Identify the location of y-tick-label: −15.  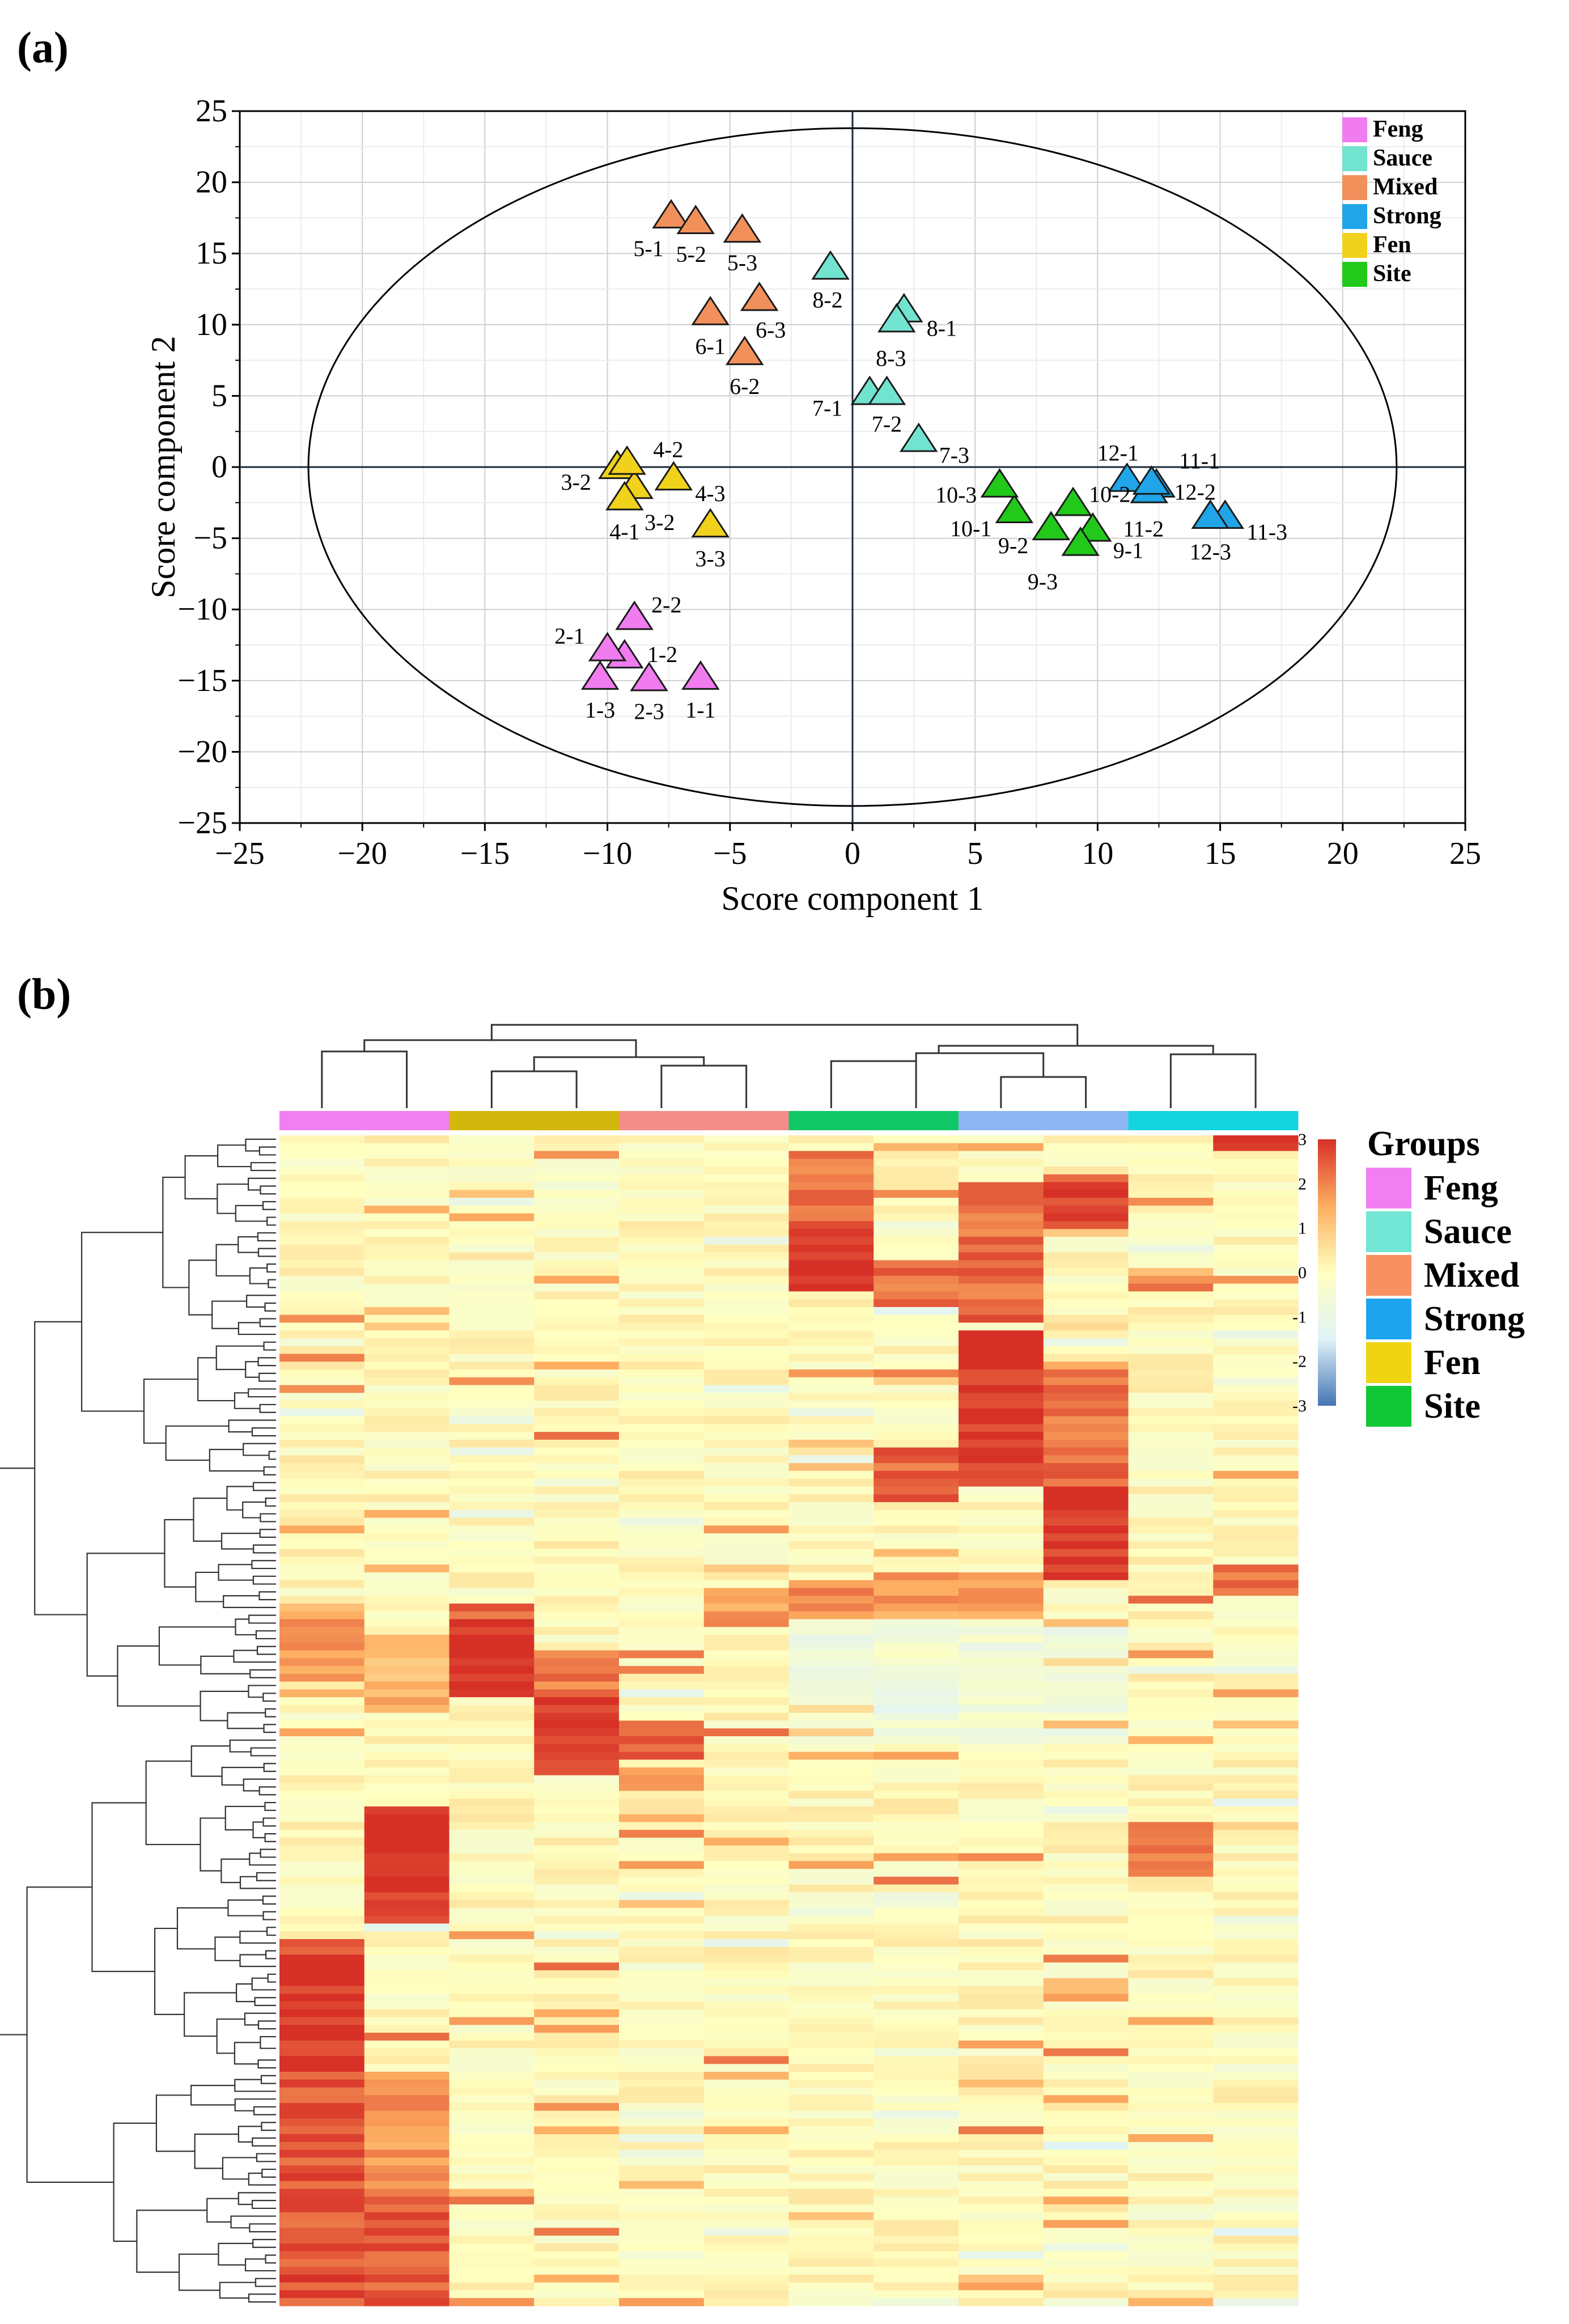
(202, 680).